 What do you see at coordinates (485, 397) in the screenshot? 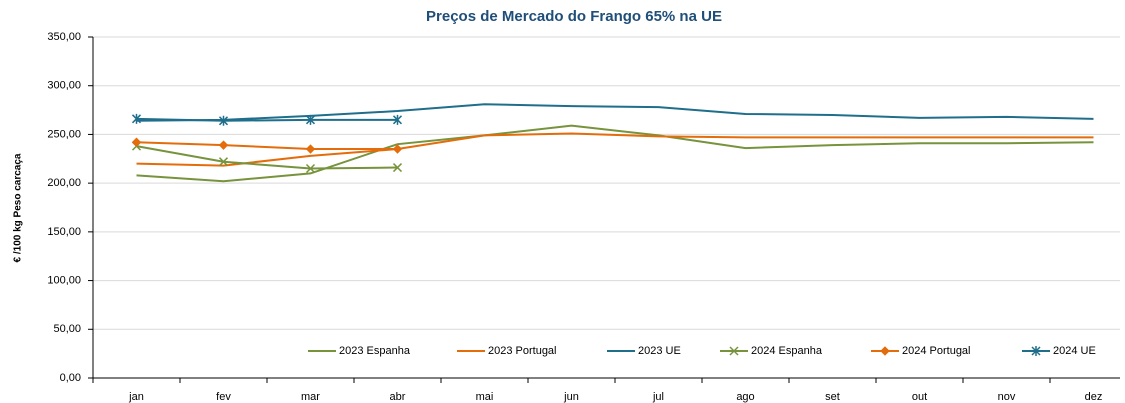
I see `x-tick-label: mai` at bounding box center [485, 397].